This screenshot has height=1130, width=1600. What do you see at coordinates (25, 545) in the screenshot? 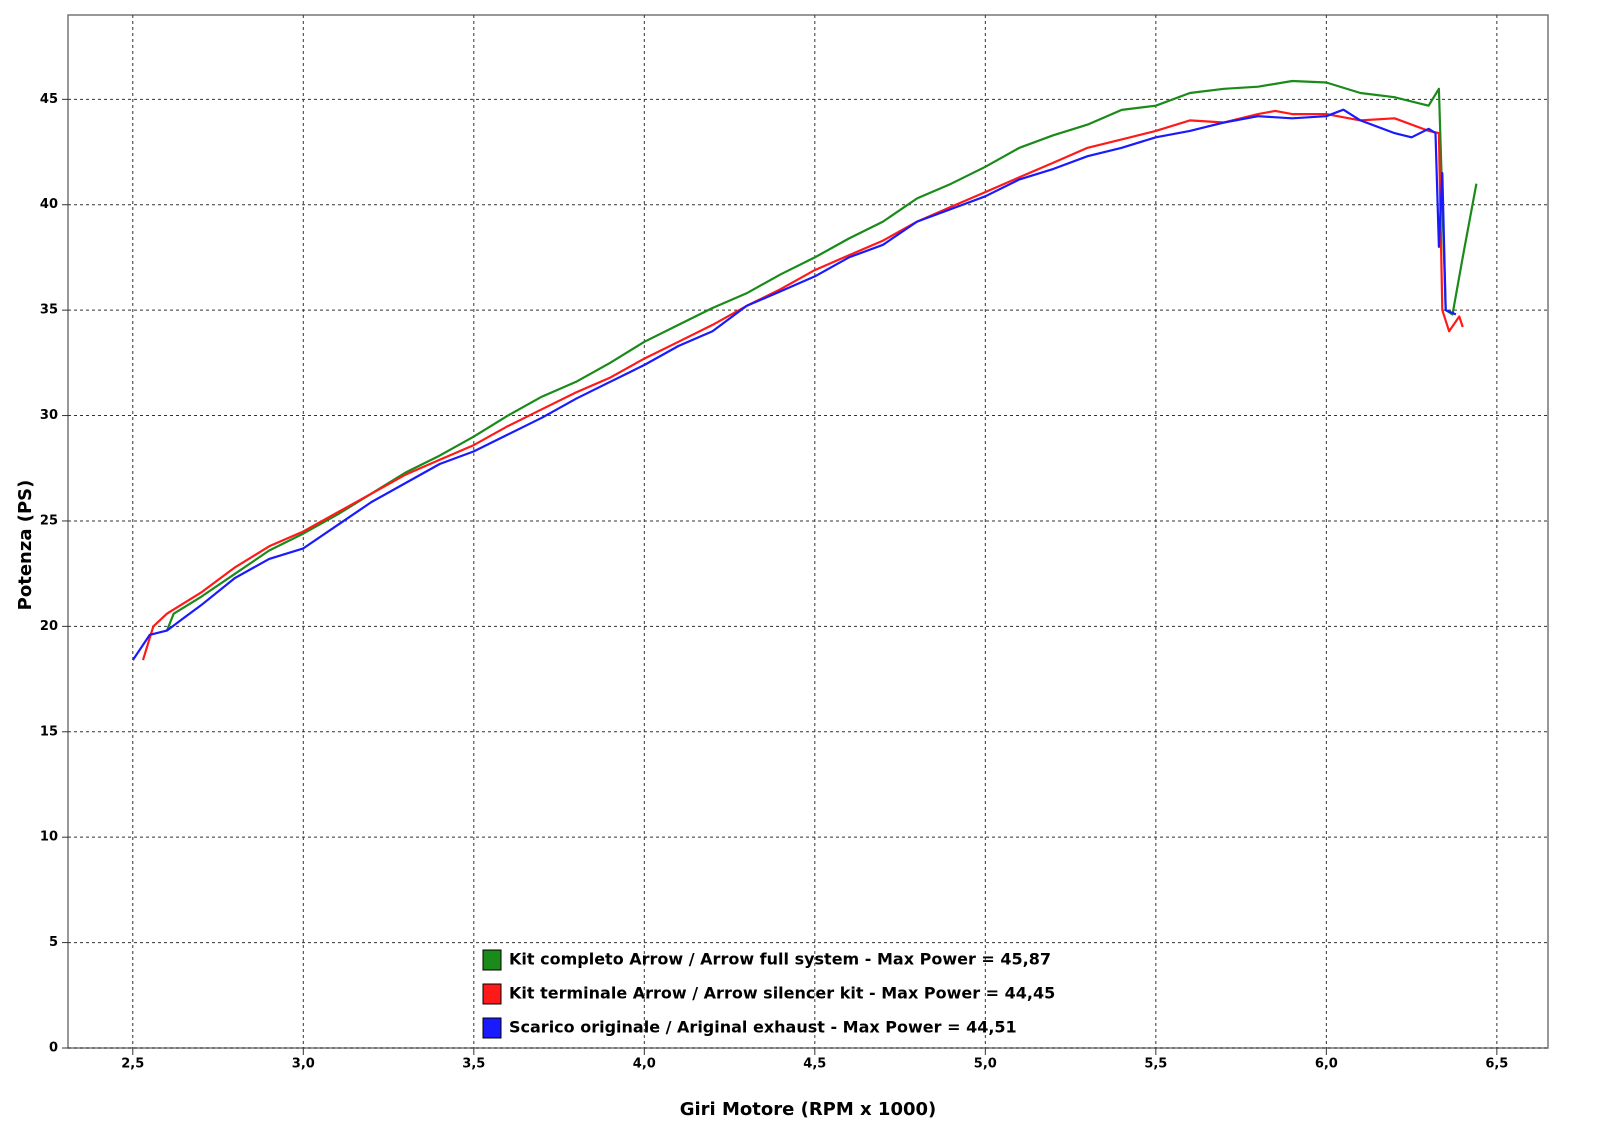
I see `y-axis-title: Potenza (PS)` at bounding box center [25, 545].